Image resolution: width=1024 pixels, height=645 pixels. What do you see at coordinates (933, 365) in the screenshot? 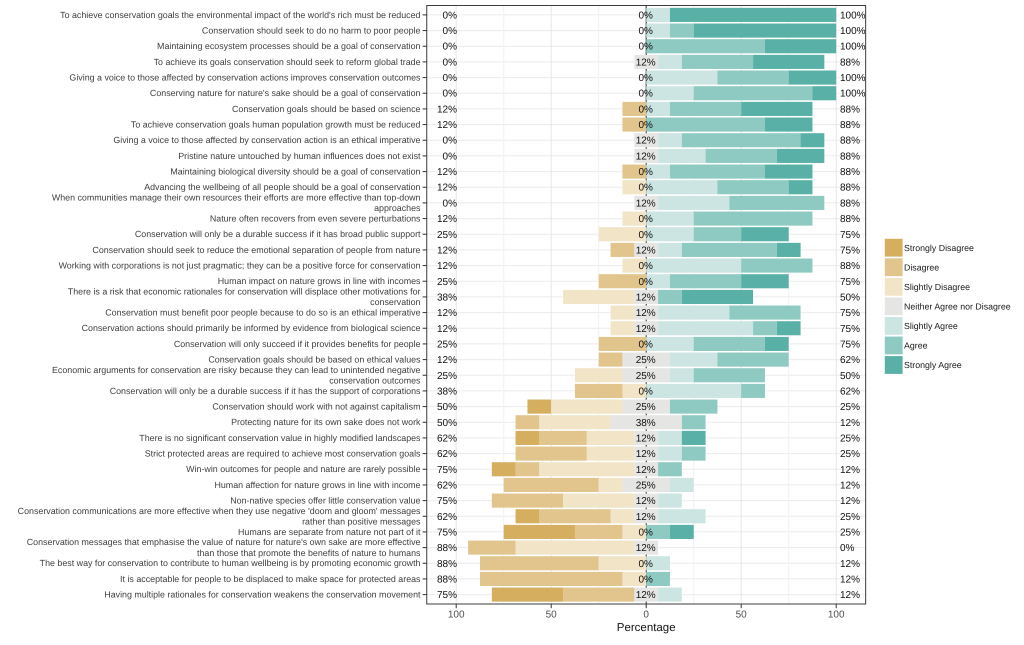
I see `svg-text: Strongly Agree` at bounding box center [933, 365].